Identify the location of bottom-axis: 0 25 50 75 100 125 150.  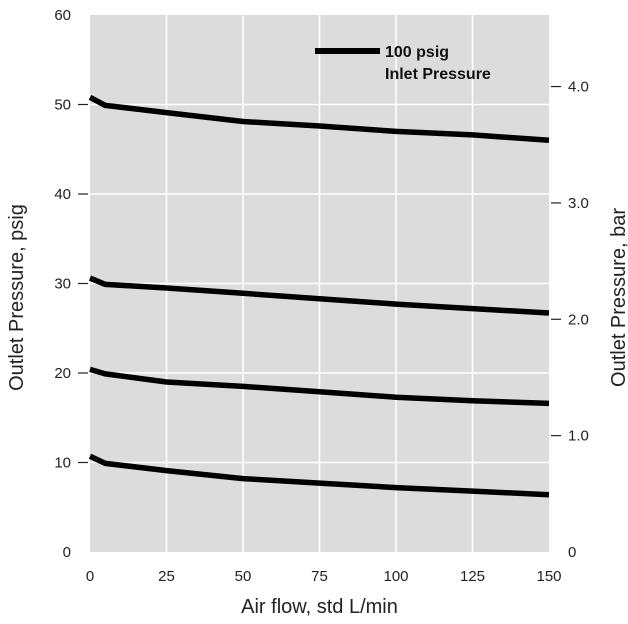
(324, 576).